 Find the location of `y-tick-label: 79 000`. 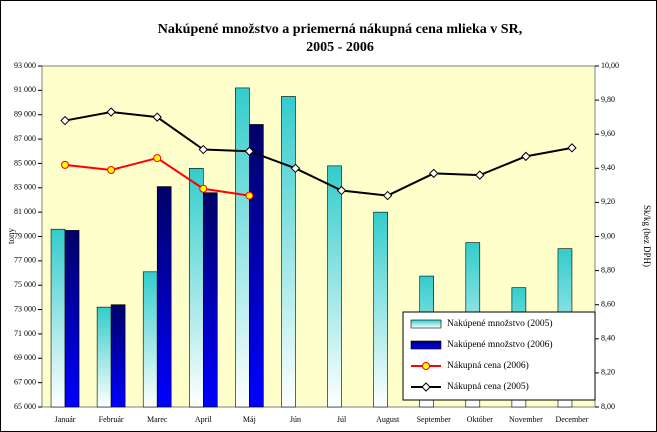

y-tick-label: 79 000 is located at coordinates (25, 235).